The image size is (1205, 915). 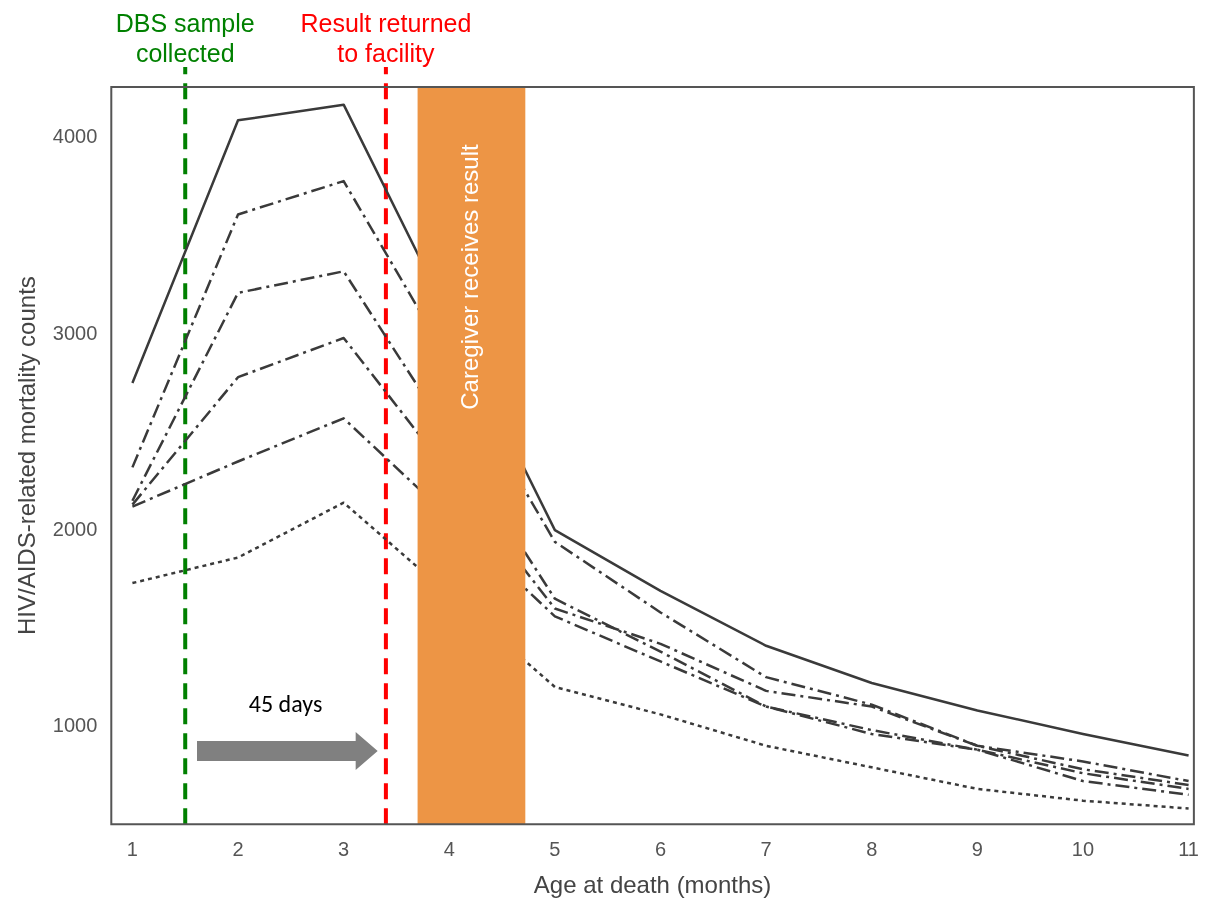 What do you see at coordinates (75, 332) in the screenshot?
I see `y-tick-label: 3000` at bounding box center [75, 332].